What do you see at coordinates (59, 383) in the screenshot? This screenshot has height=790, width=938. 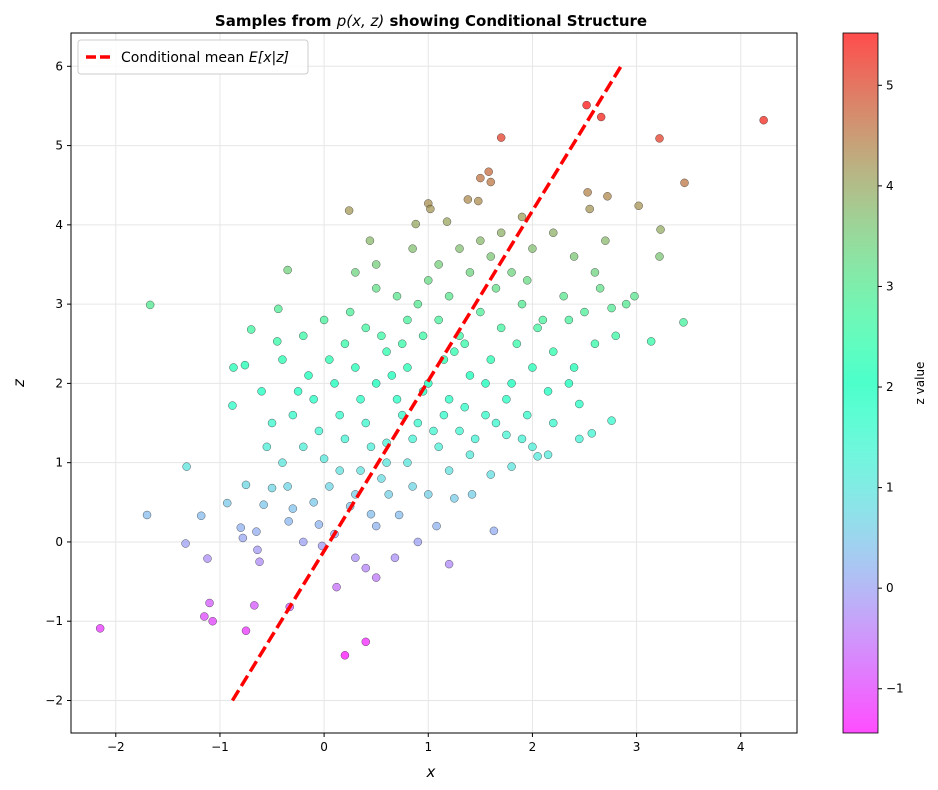 I see `y-tick-label: 2` at bounding box center [59, 383].